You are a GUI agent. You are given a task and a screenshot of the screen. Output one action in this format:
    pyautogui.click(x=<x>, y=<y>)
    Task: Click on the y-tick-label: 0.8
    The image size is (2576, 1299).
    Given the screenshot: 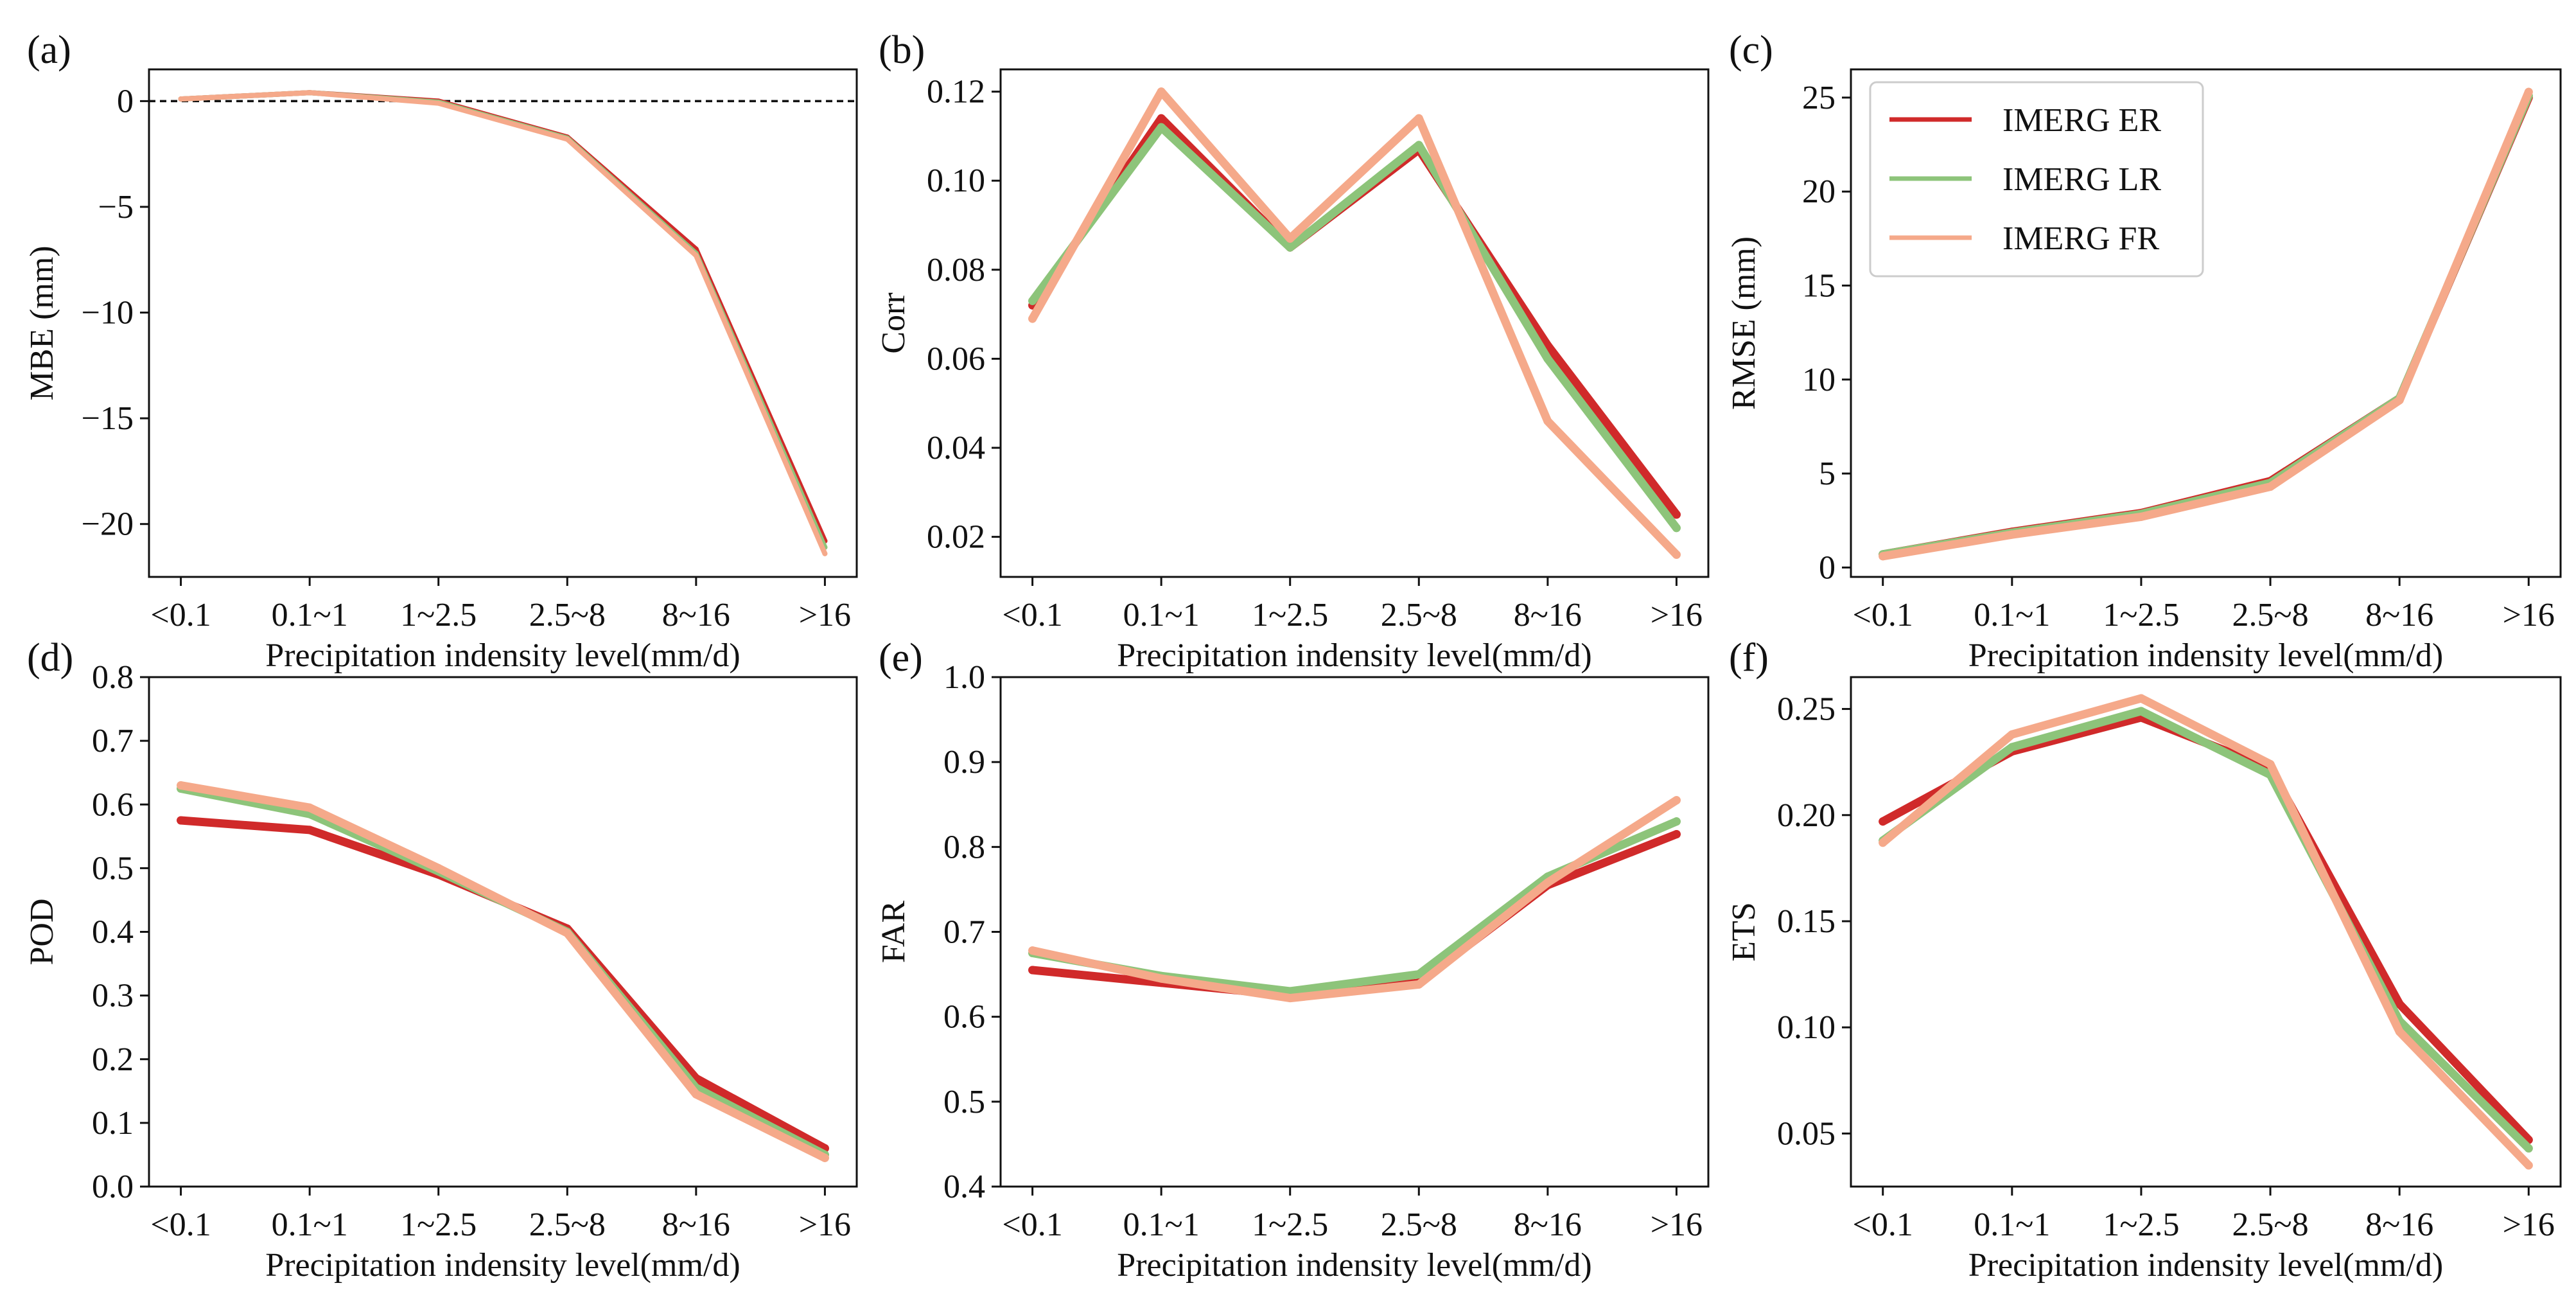 What is the action you would take?
    pyautogui.click(x=113, y=678)
    